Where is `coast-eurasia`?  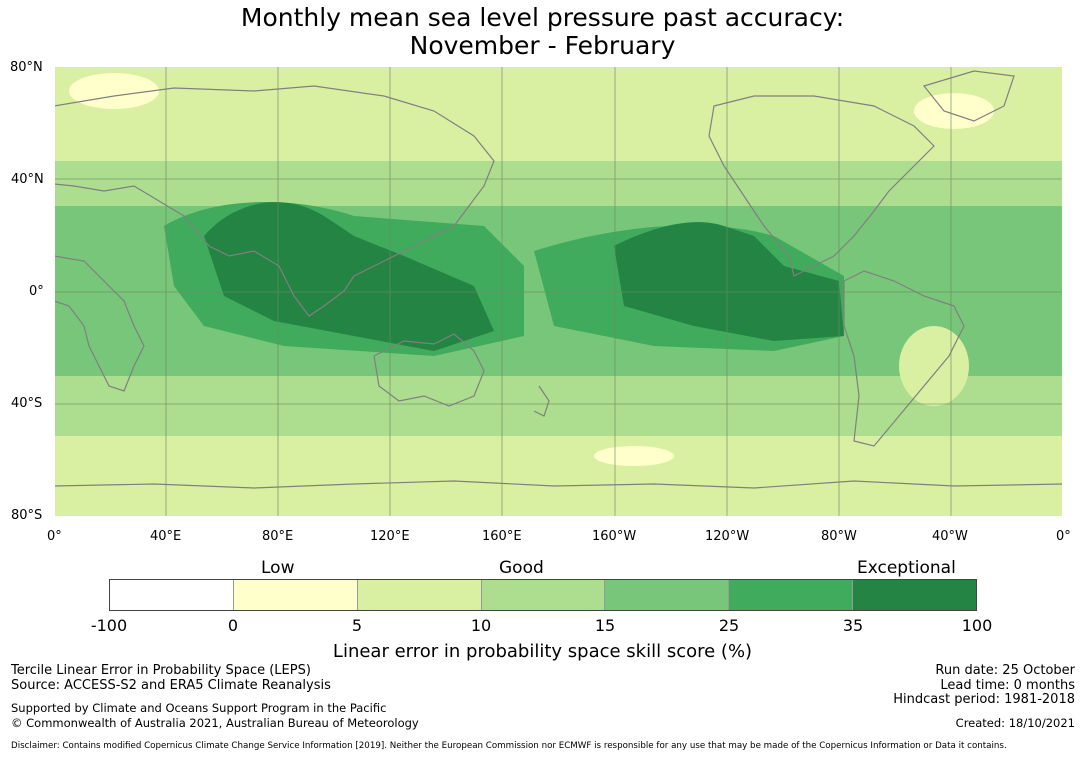 coast-eurasia is located at coordinates (274, 201).